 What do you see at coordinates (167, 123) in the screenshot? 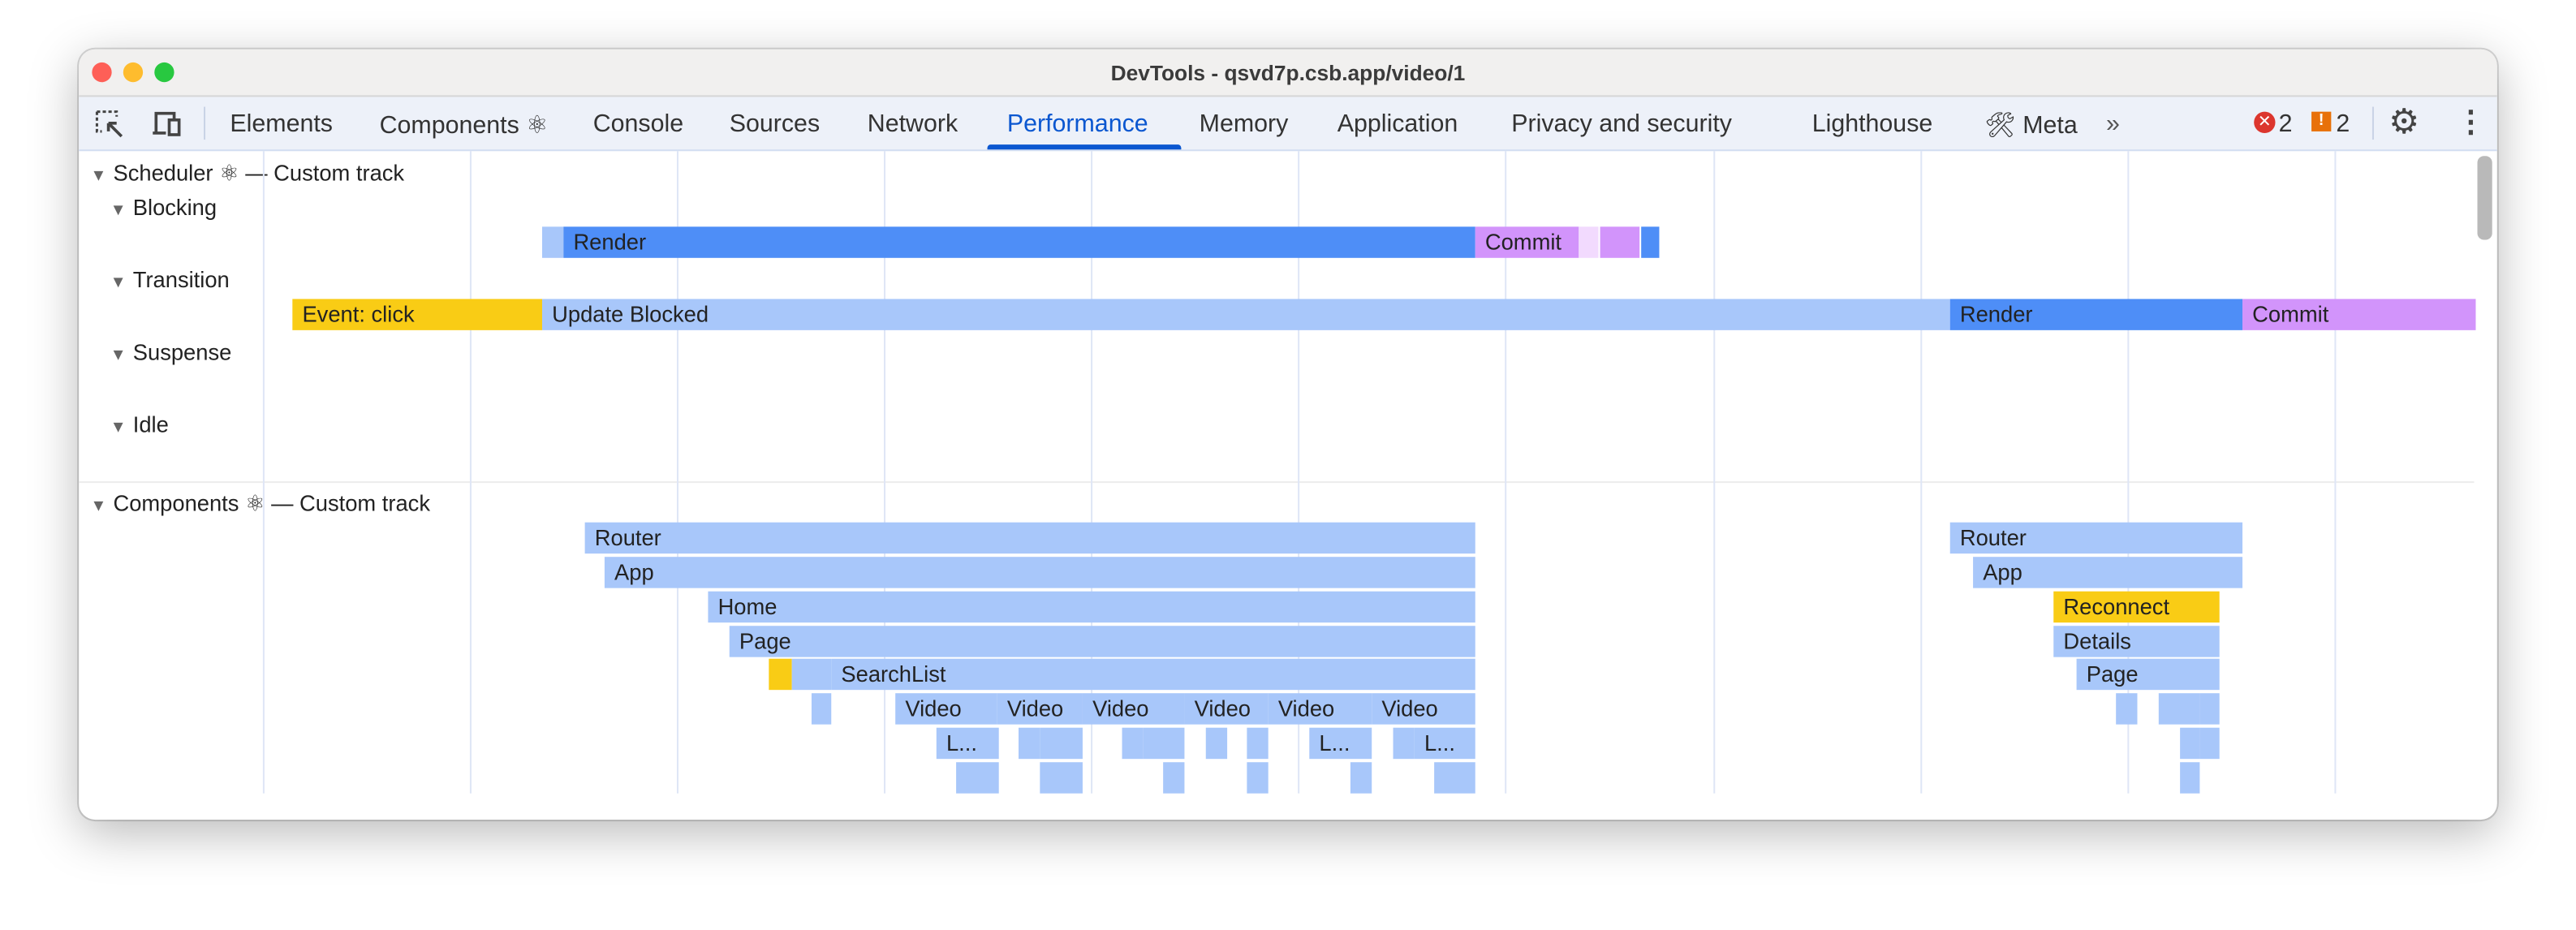
I see `device-toolbar-icon` at bounding box center [167, 123].